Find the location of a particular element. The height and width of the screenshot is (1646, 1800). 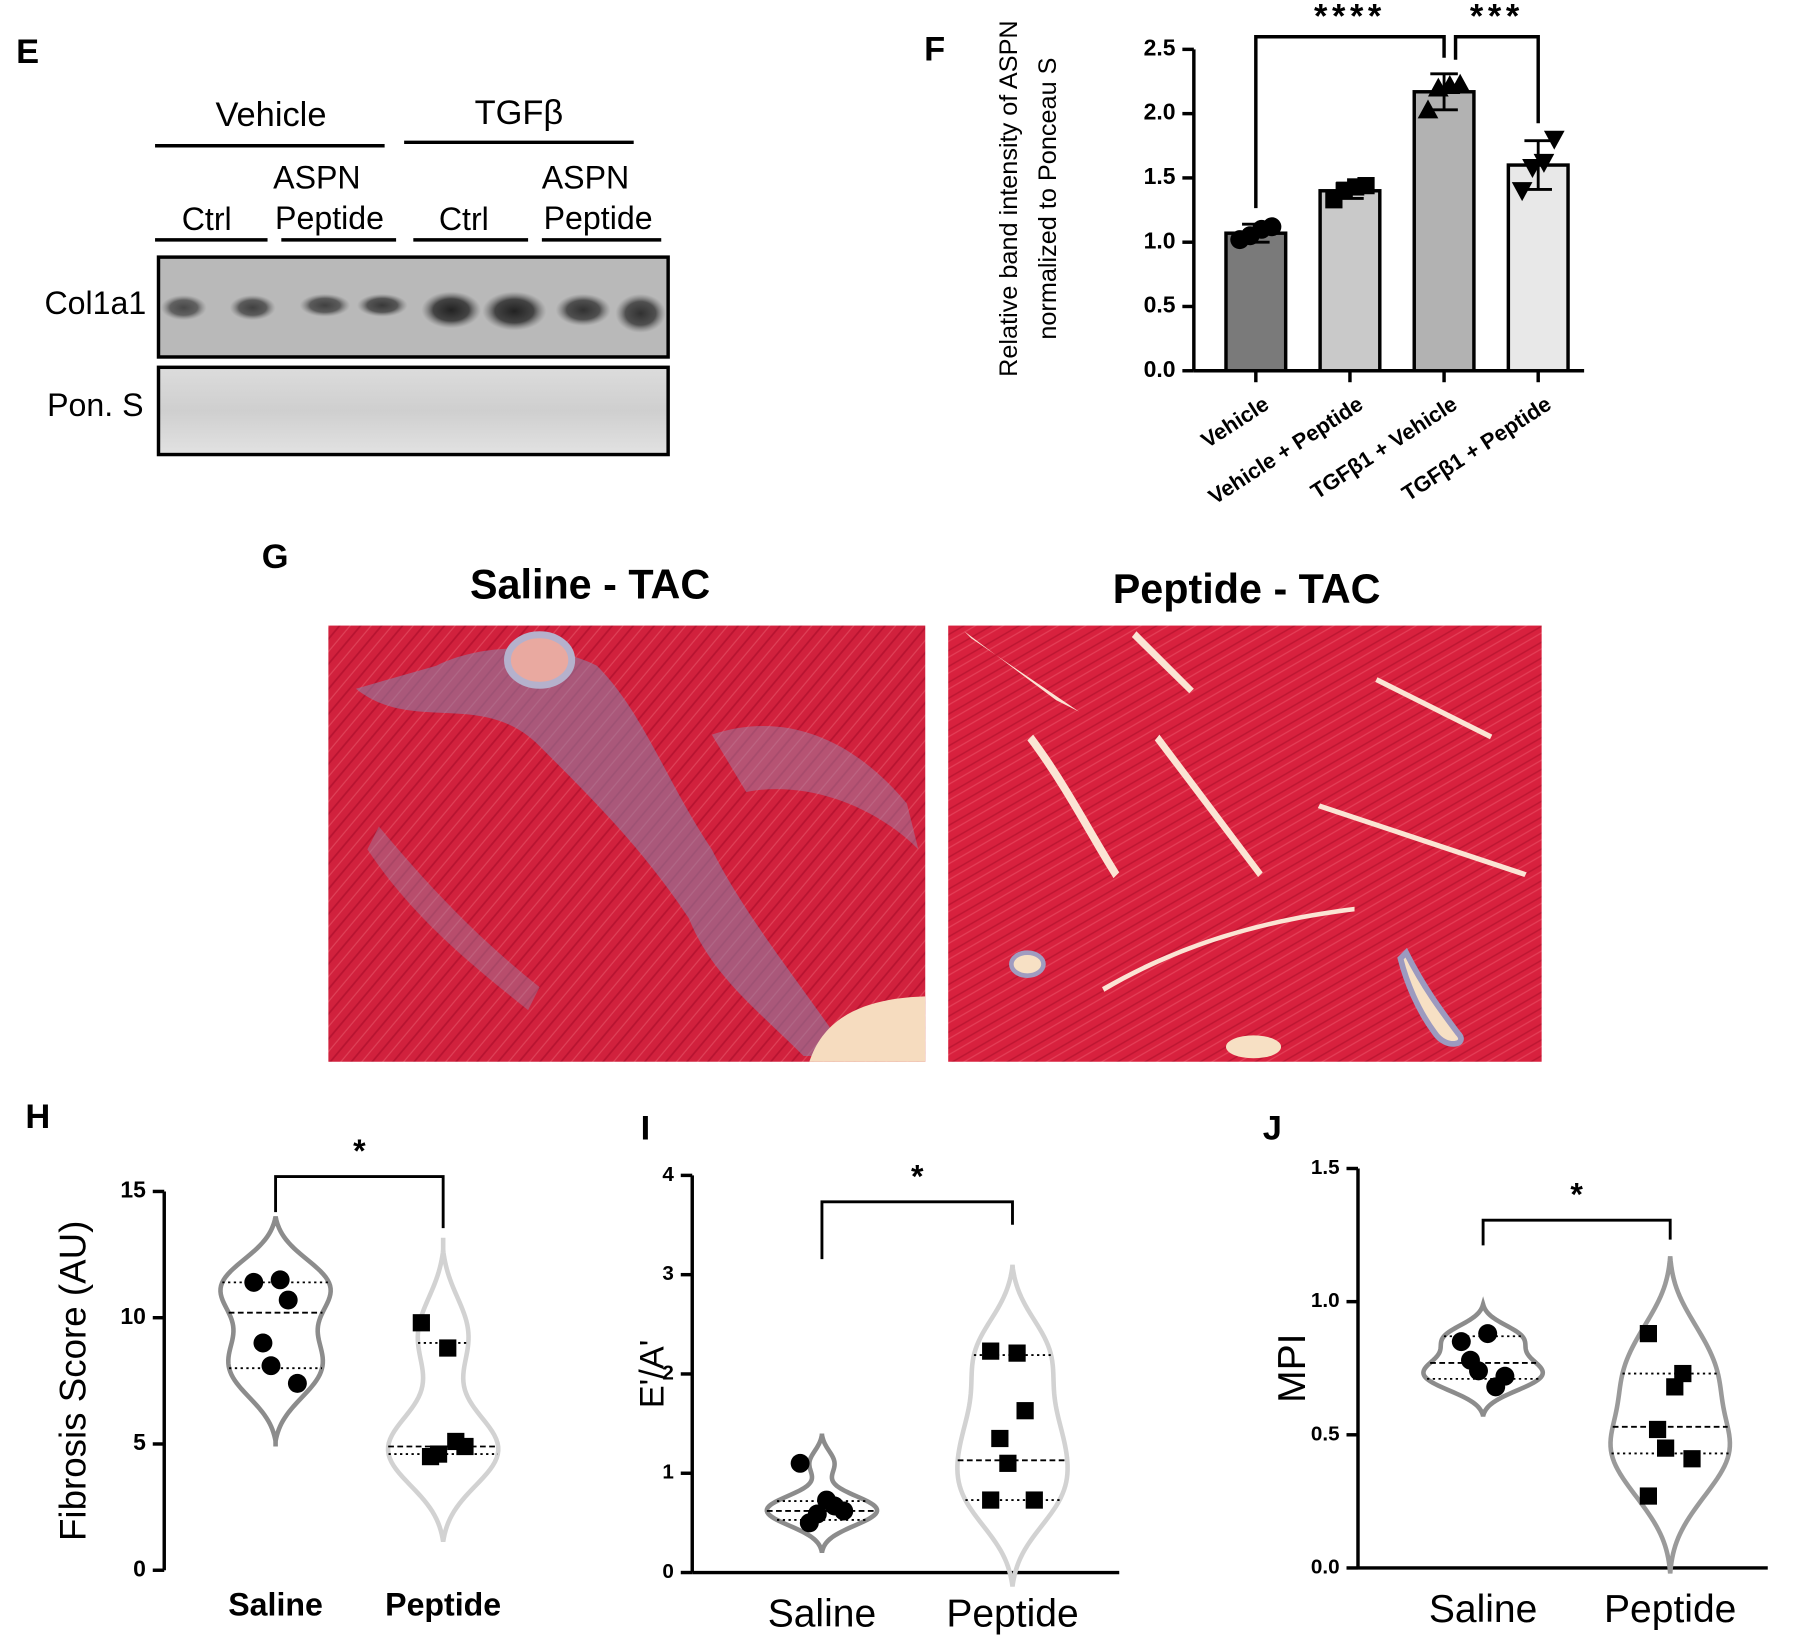

y-tick-label: 5 is located at coordinates (139, 1442).